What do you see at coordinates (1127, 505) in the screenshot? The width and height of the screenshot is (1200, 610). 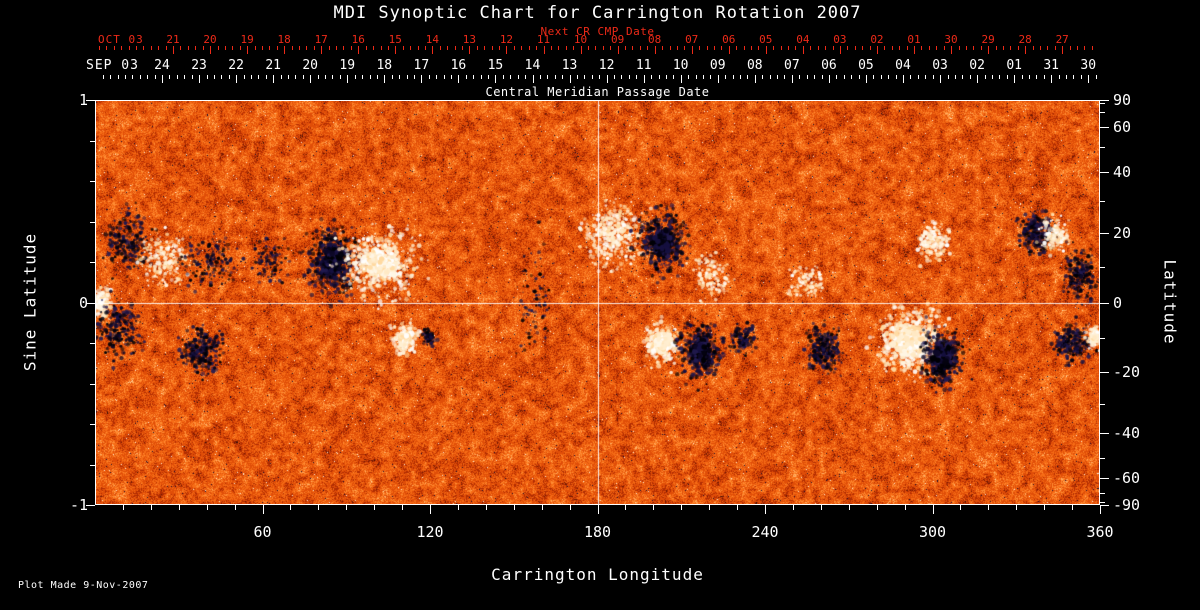 I see `lat-tick-label: -90` at bounding box center [1127, 505].